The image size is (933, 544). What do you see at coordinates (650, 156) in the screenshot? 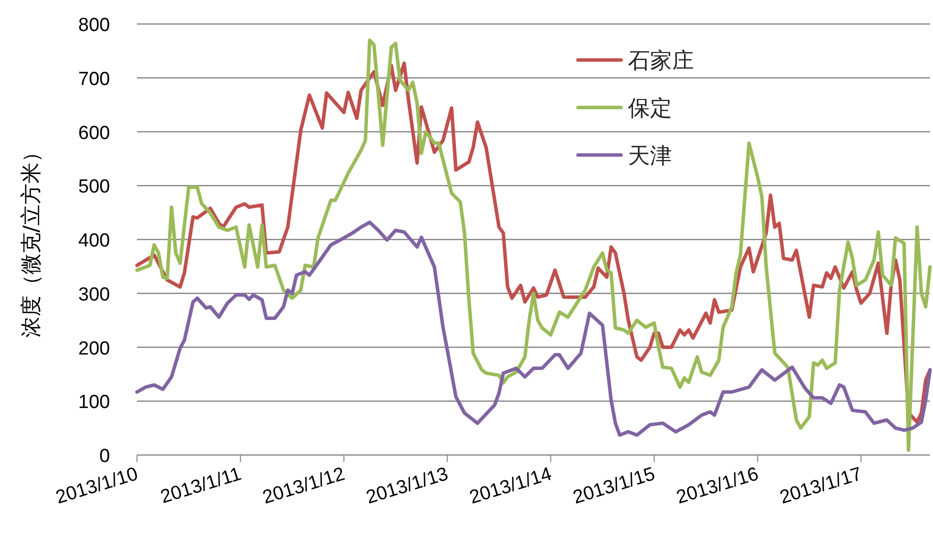
I see `legend-label: 天津` at bounding box center [650, 156].